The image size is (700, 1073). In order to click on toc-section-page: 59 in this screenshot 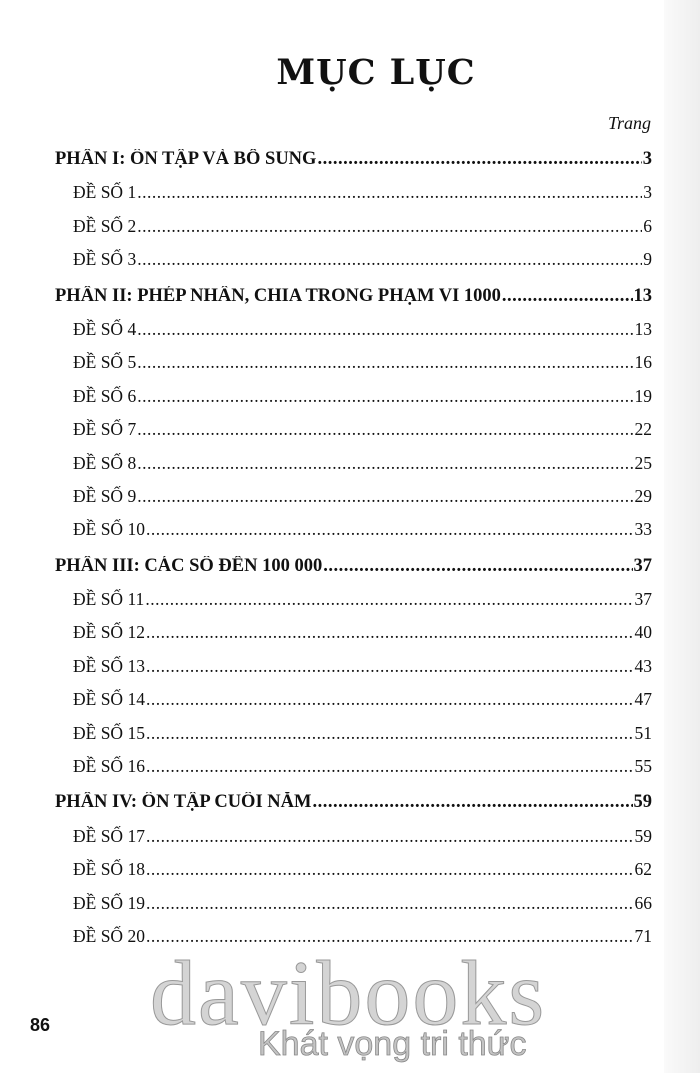, I will do `click(643, 802)`.